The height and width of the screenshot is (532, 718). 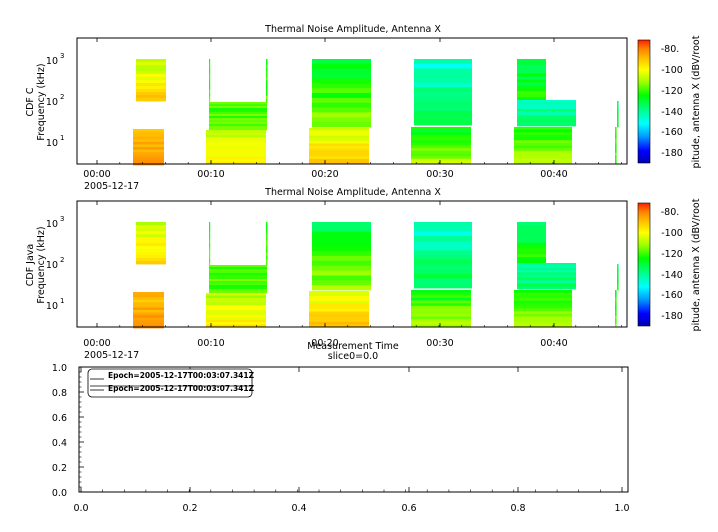 What do you see at coordinates (439, 174) in the screenshot?
I see `panel1-xtick-label: 00:30` at bounding box center [439, 174].